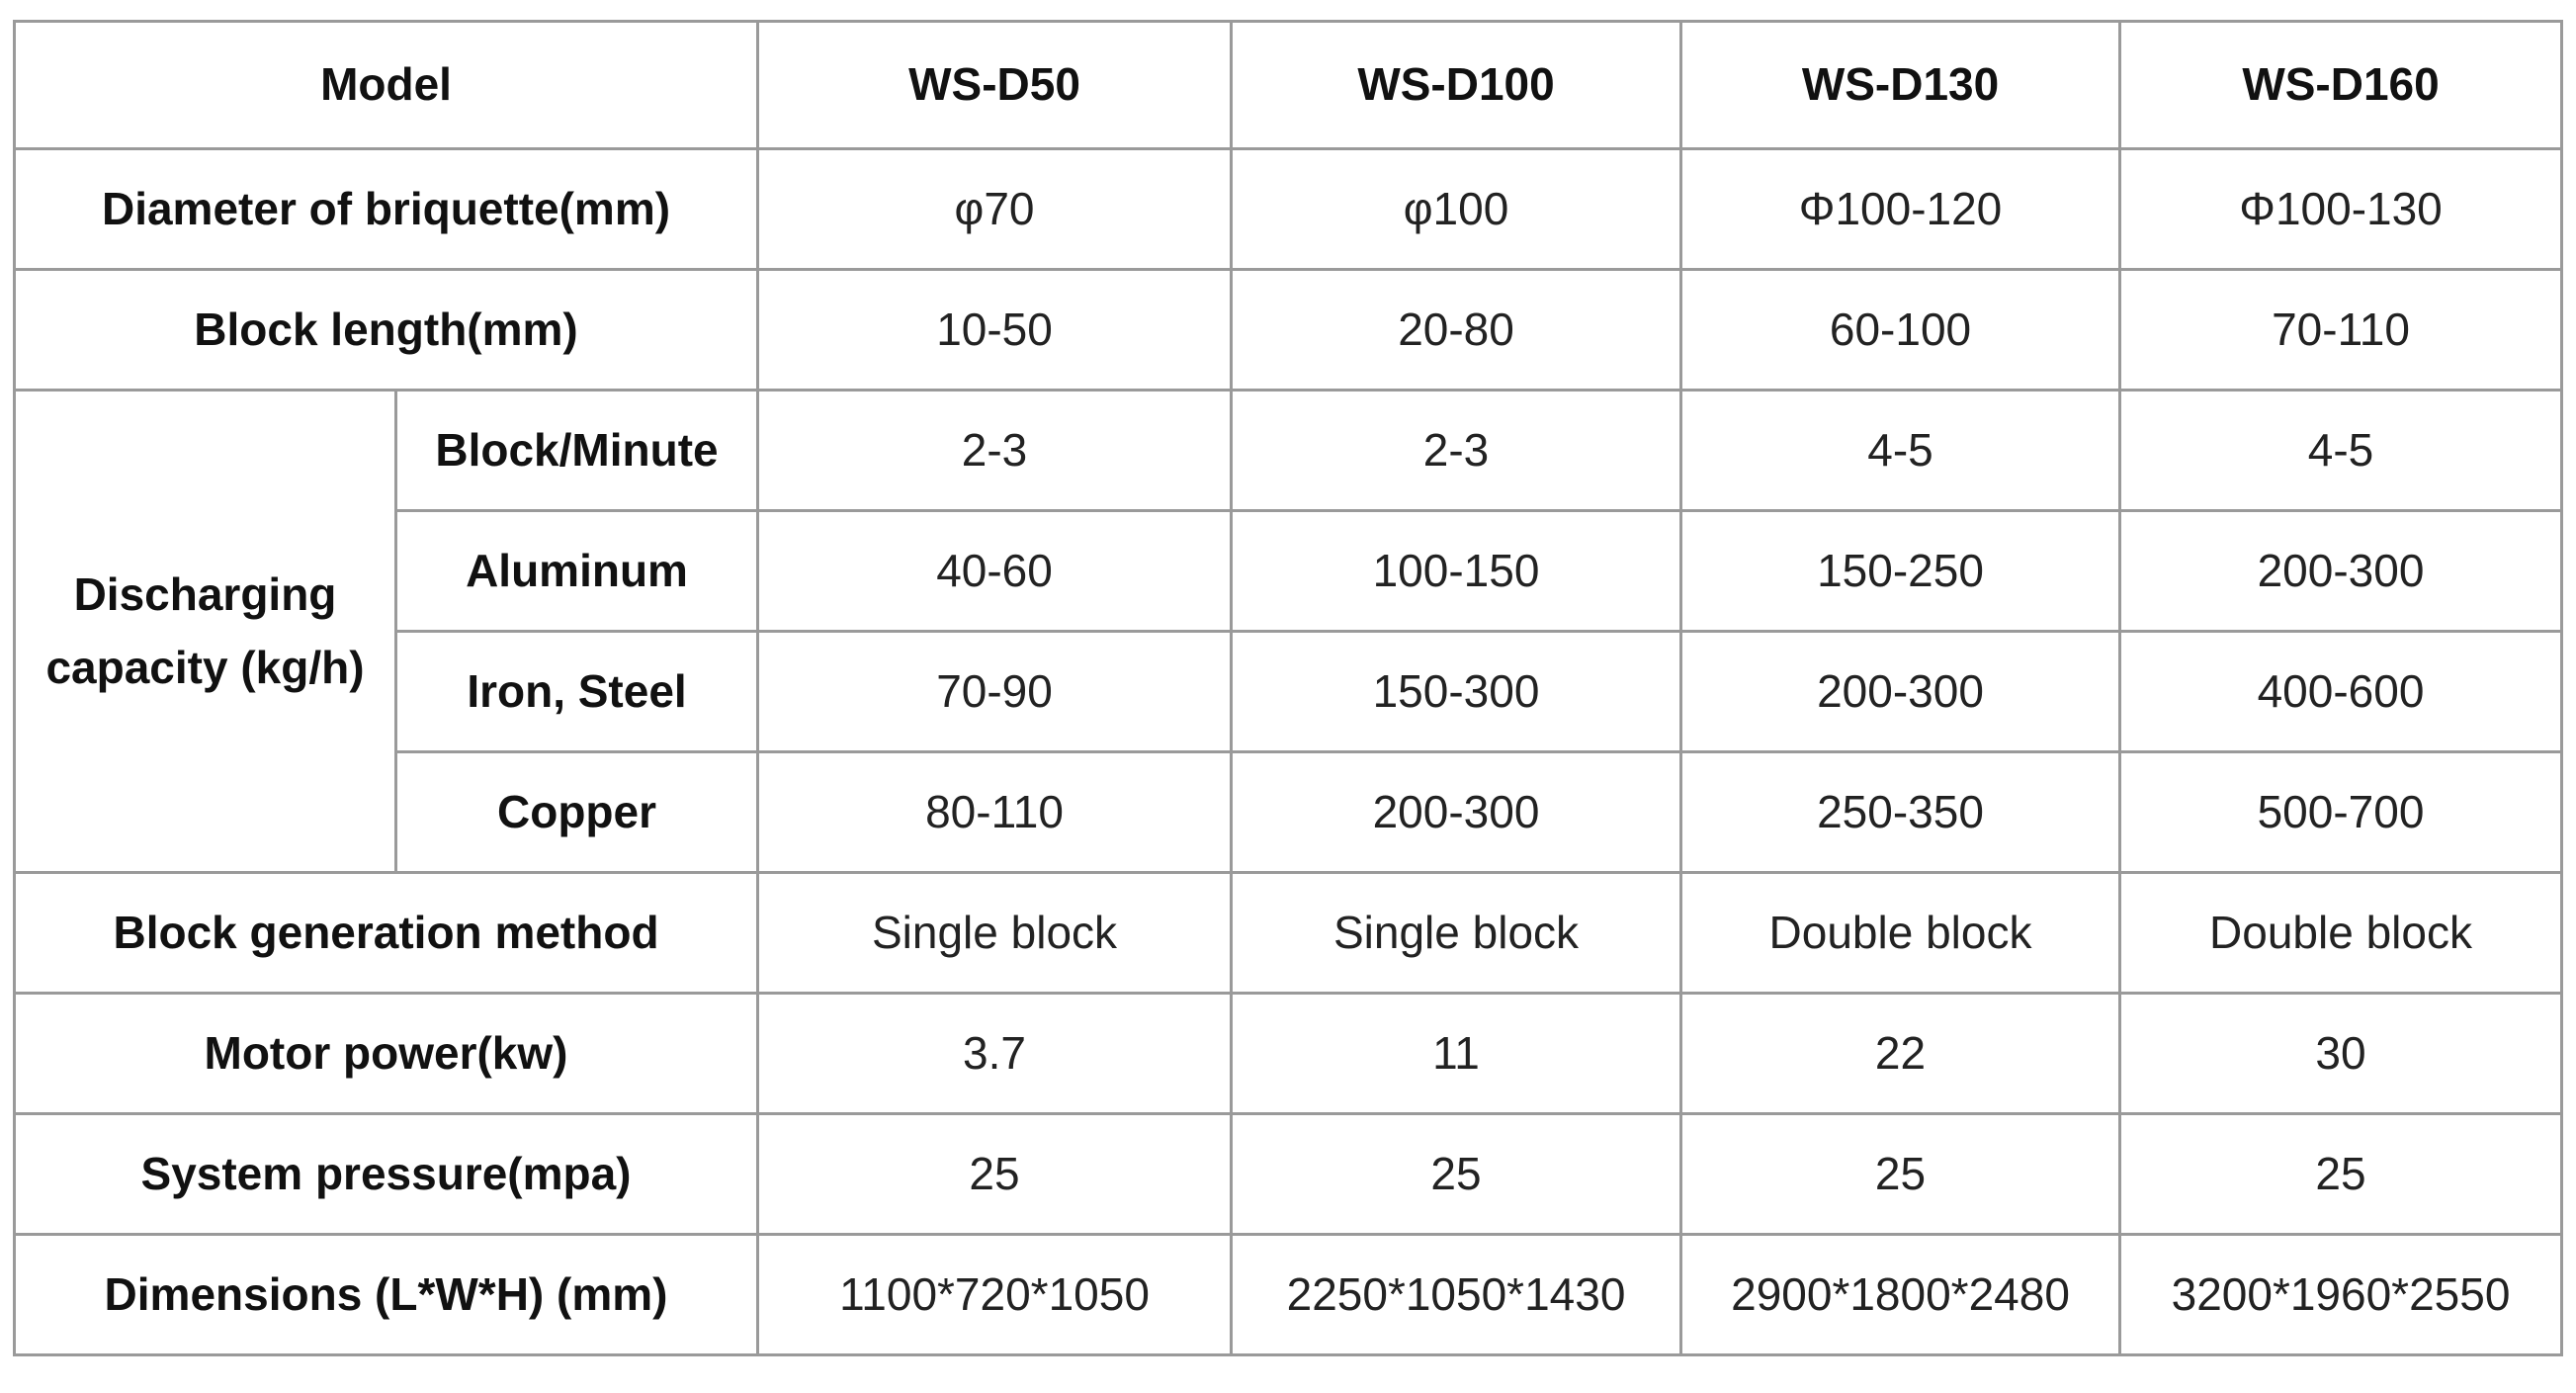 The width and height of the screenshot is (2576, 1393). Describe the element at coordinates (1900, 1053) in the screenshot. I see `value-cell: 22` at that location.